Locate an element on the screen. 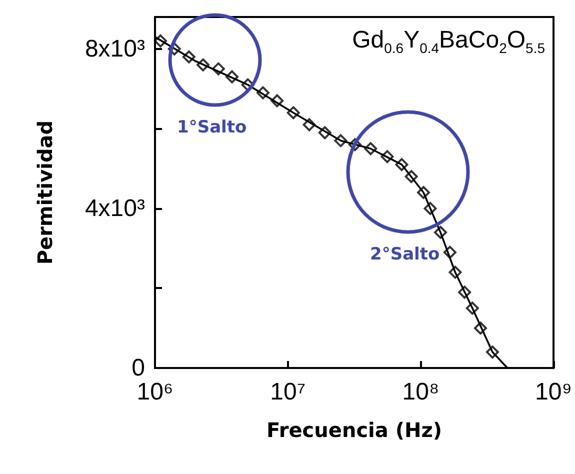  annotation: 1°Salto is located at coordinates (212, 128).